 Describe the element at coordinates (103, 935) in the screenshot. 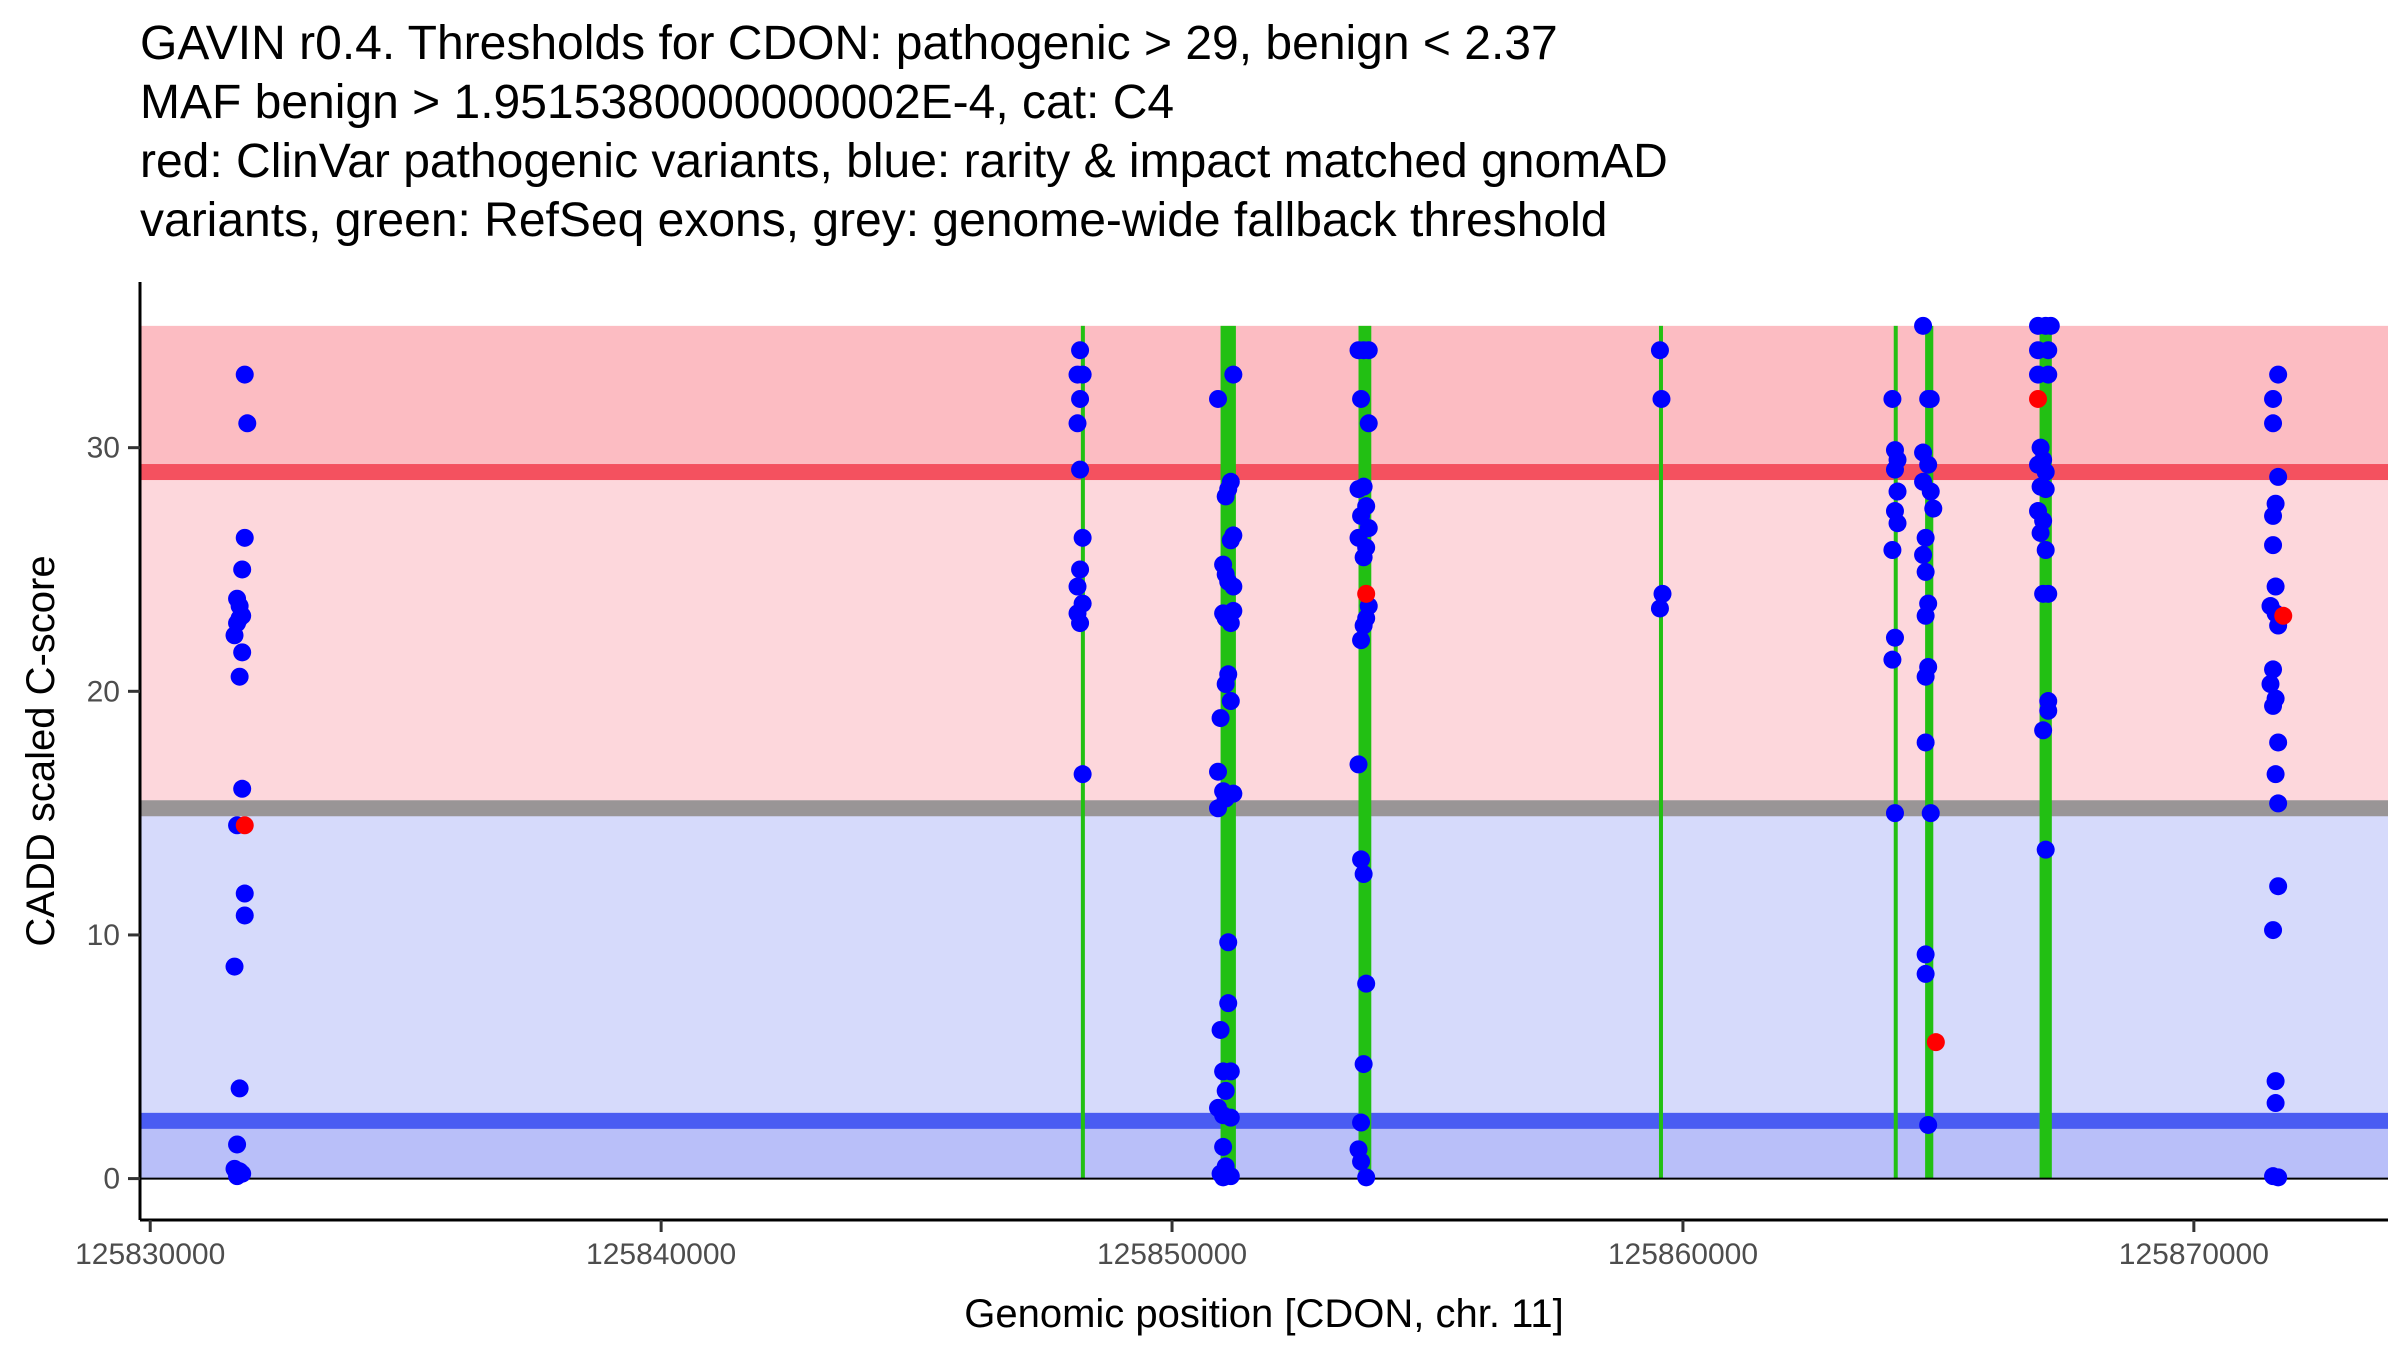

I see `y-tick-label-2: 10` at that location.